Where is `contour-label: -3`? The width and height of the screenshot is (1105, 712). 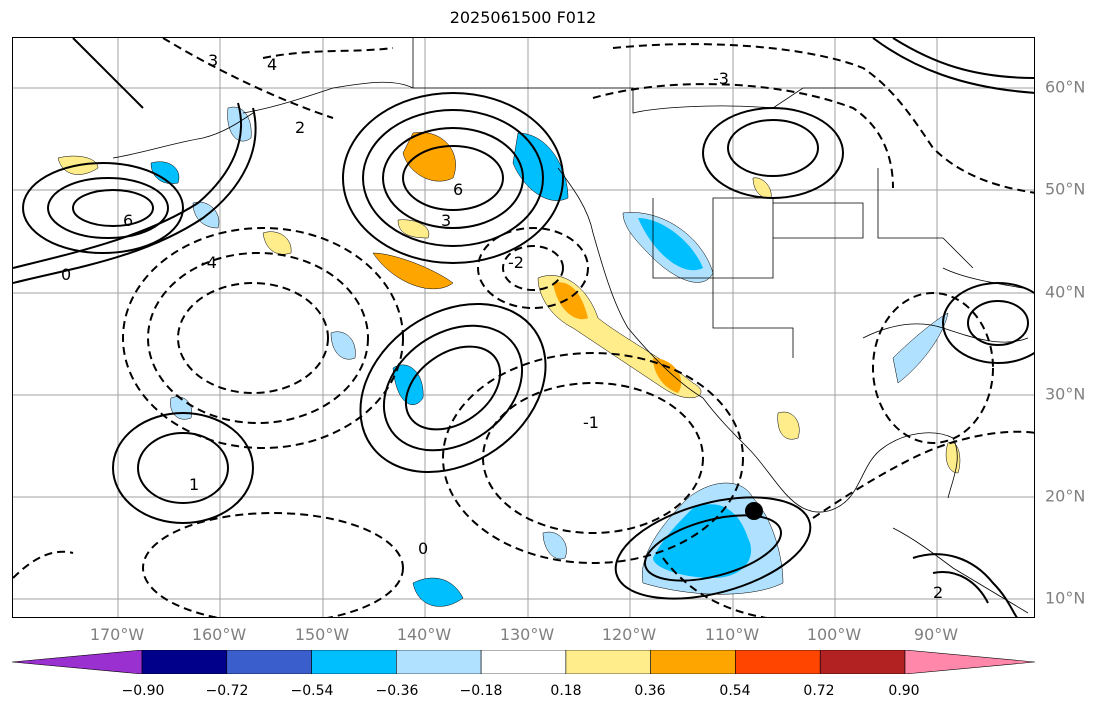 contour-label: -3 is located at coordinates (721, 78).